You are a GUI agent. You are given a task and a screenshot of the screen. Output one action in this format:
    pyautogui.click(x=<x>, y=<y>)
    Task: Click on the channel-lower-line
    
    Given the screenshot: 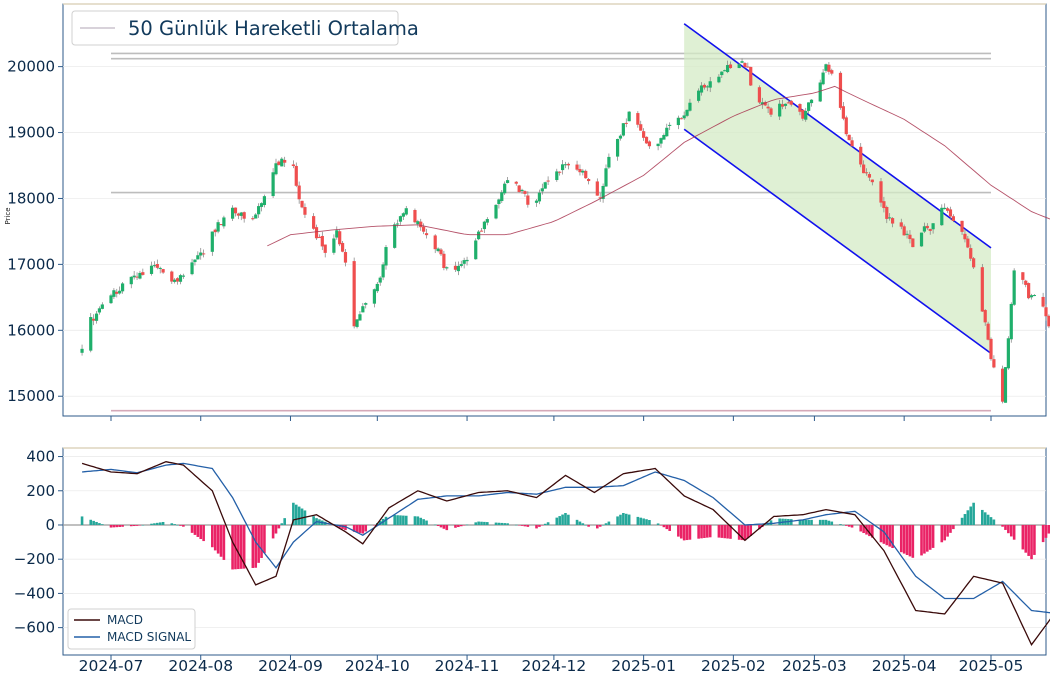 What is the action you would take?
    pyautogui.click(x=837, y=241)
    